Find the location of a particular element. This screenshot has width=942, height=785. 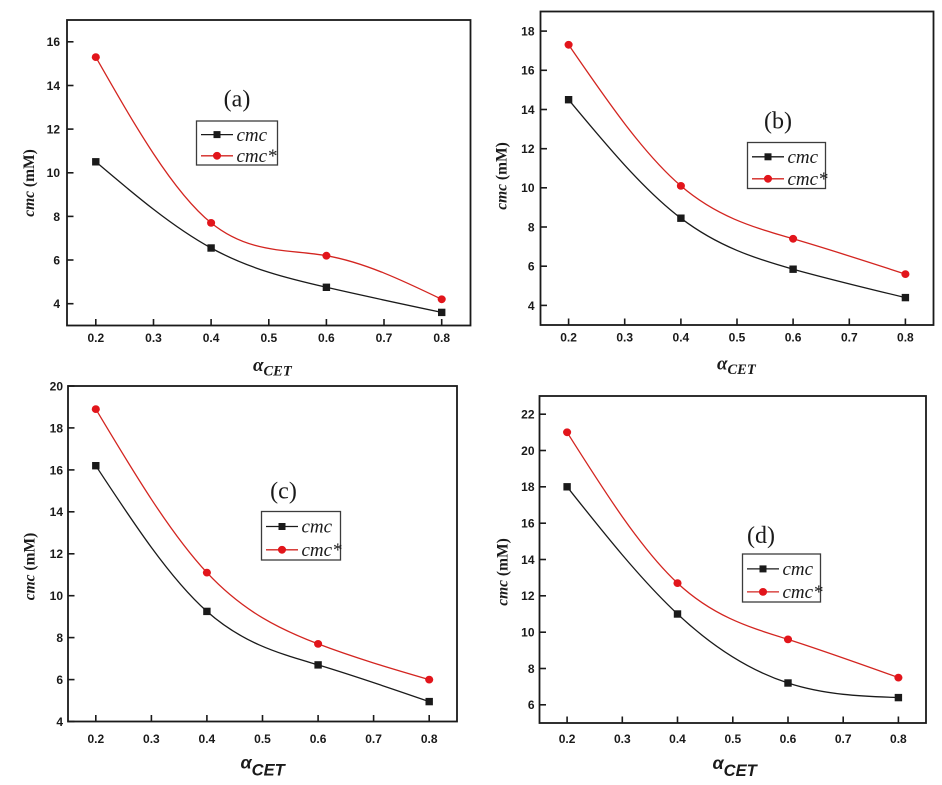

svg-text: 22 is located at coordinates (528, 415).